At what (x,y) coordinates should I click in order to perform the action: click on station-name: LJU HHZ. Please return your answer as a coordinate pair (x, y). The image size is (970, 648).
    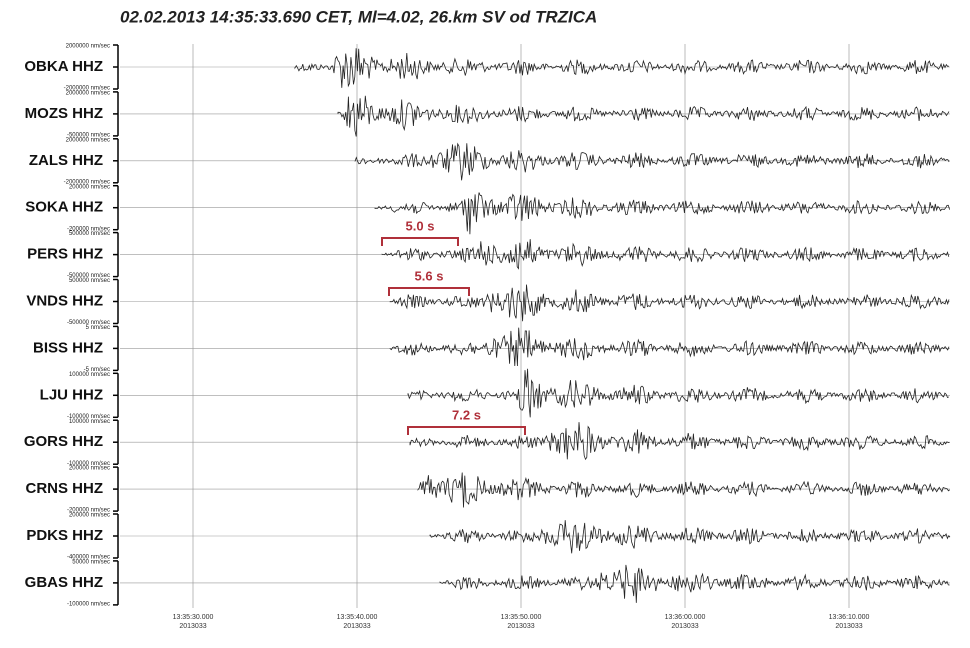
    Looking at the image, I should click on (71, 394).